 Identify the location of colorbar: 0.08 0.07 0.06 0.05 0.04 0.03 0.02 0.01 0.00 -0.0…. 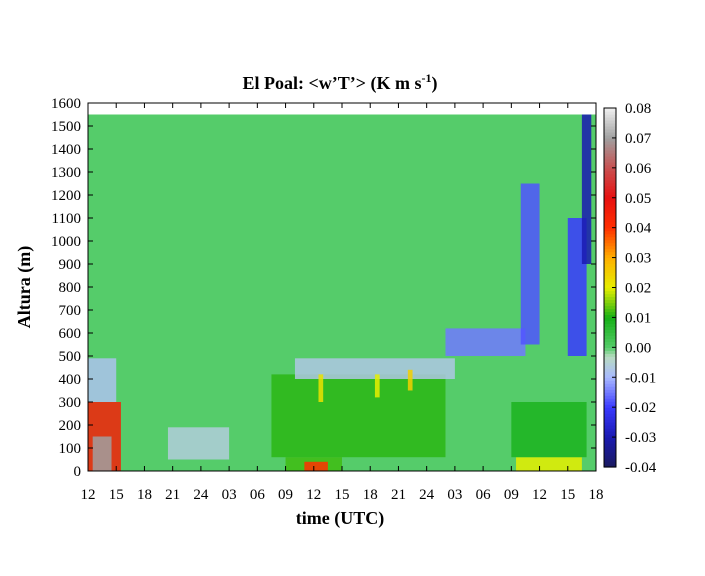
(630, 288).